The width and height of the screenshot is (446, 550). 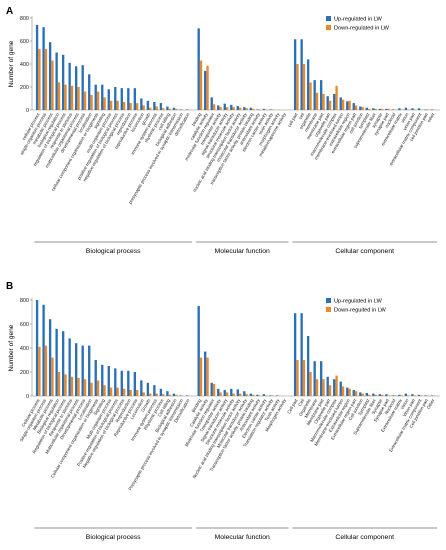 What do you see at coordinates (301, 402) in the screenshot?
I see `x-category-label: Cell` at bounding box center [301, 402].